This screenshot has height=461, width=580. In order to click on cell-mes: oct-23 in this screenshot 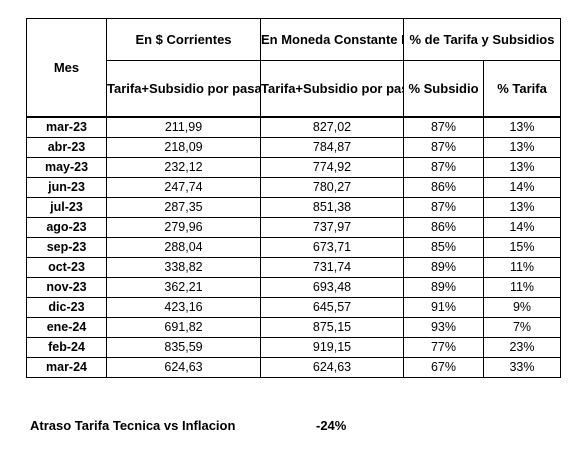, I will do `click(66, 267)`.